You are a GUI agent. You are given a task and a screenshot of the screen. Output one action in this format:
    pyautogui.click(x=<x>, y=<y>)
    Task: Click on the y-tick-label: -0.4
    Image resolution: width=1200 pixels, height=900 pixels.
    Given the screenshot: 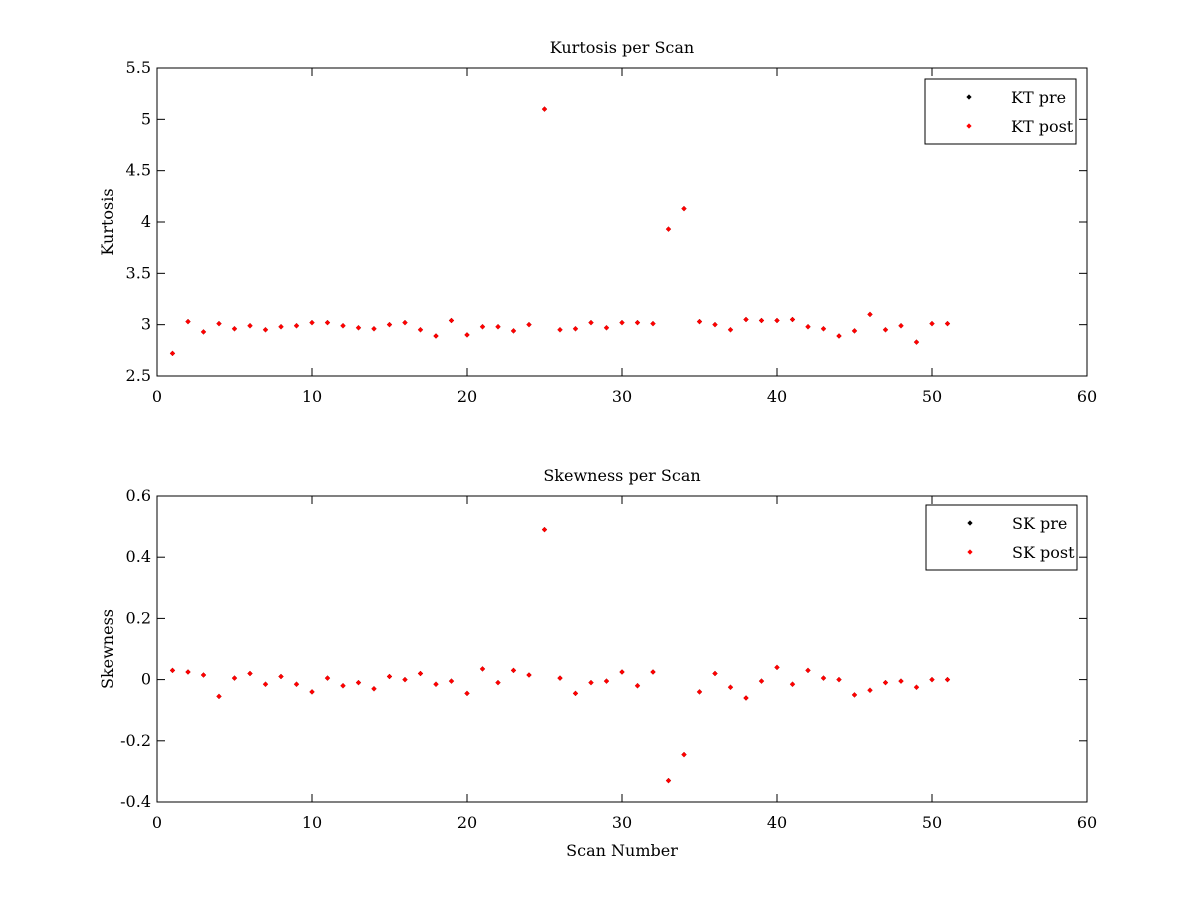 What is the action you would take?
    pyautogui.click(x=135, y=801)
    